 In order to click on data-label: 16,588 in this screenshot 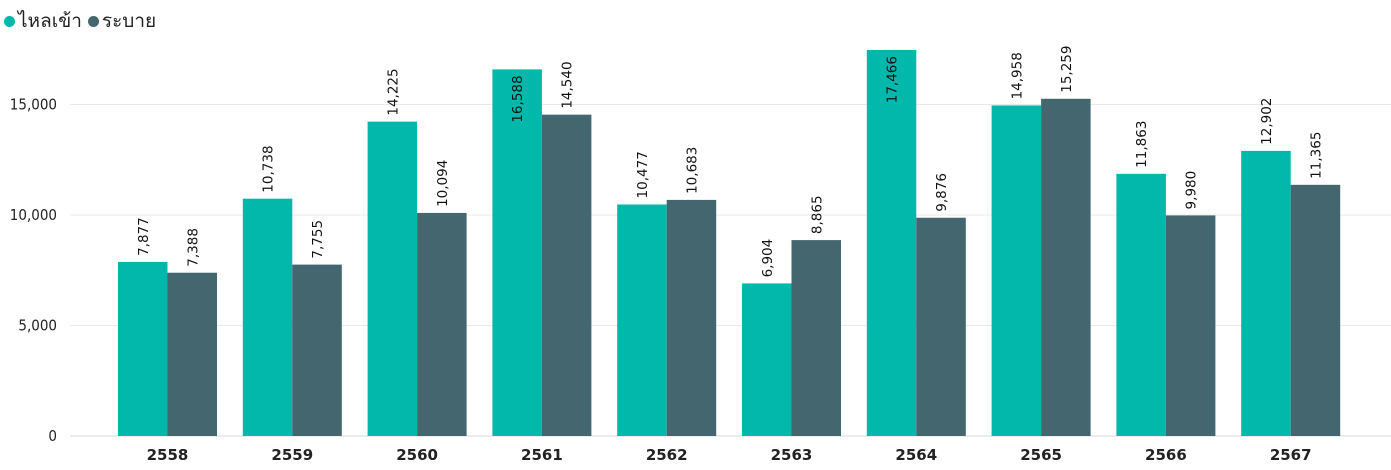, I will do `click(518, 98)`.